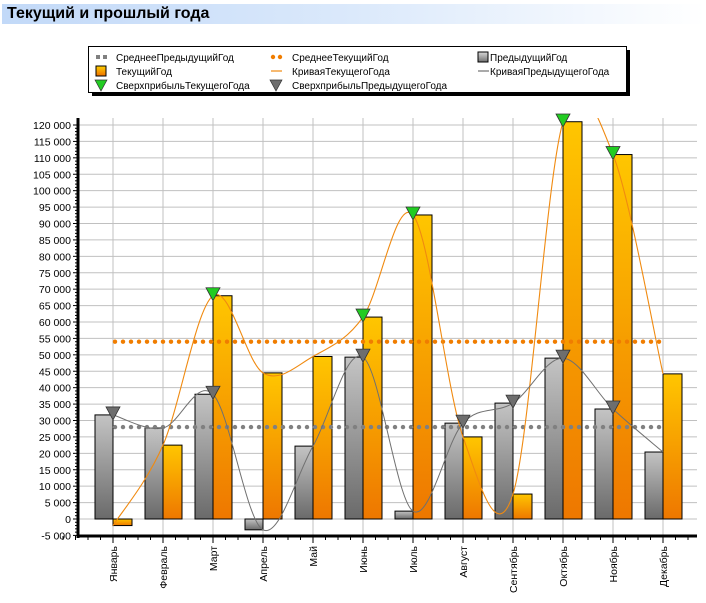 This screenshot has height=603, width=706. Describe the element at coordinates (55, 307) in the screenshot. I see `y-tick-label: 65 000` at that location.